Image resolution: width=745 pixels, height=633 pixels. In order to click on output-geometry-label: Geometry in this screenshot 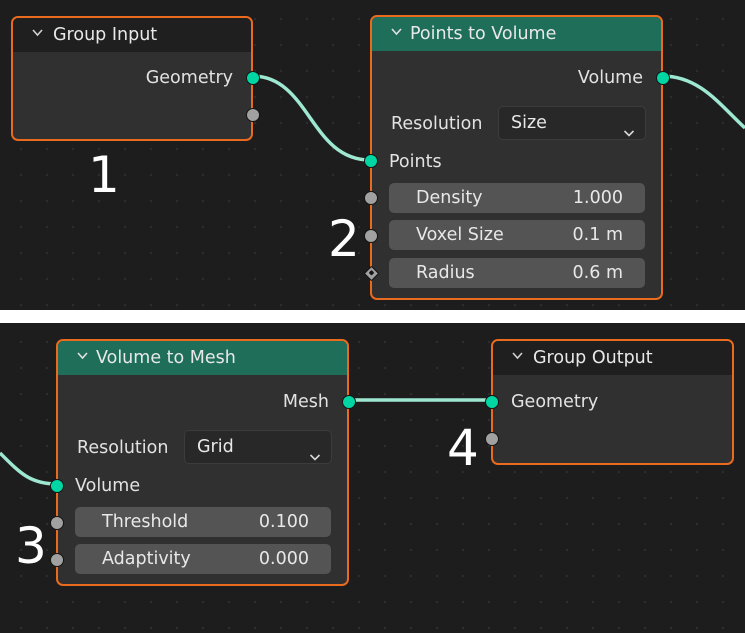, I will do `click(189, 78)`.